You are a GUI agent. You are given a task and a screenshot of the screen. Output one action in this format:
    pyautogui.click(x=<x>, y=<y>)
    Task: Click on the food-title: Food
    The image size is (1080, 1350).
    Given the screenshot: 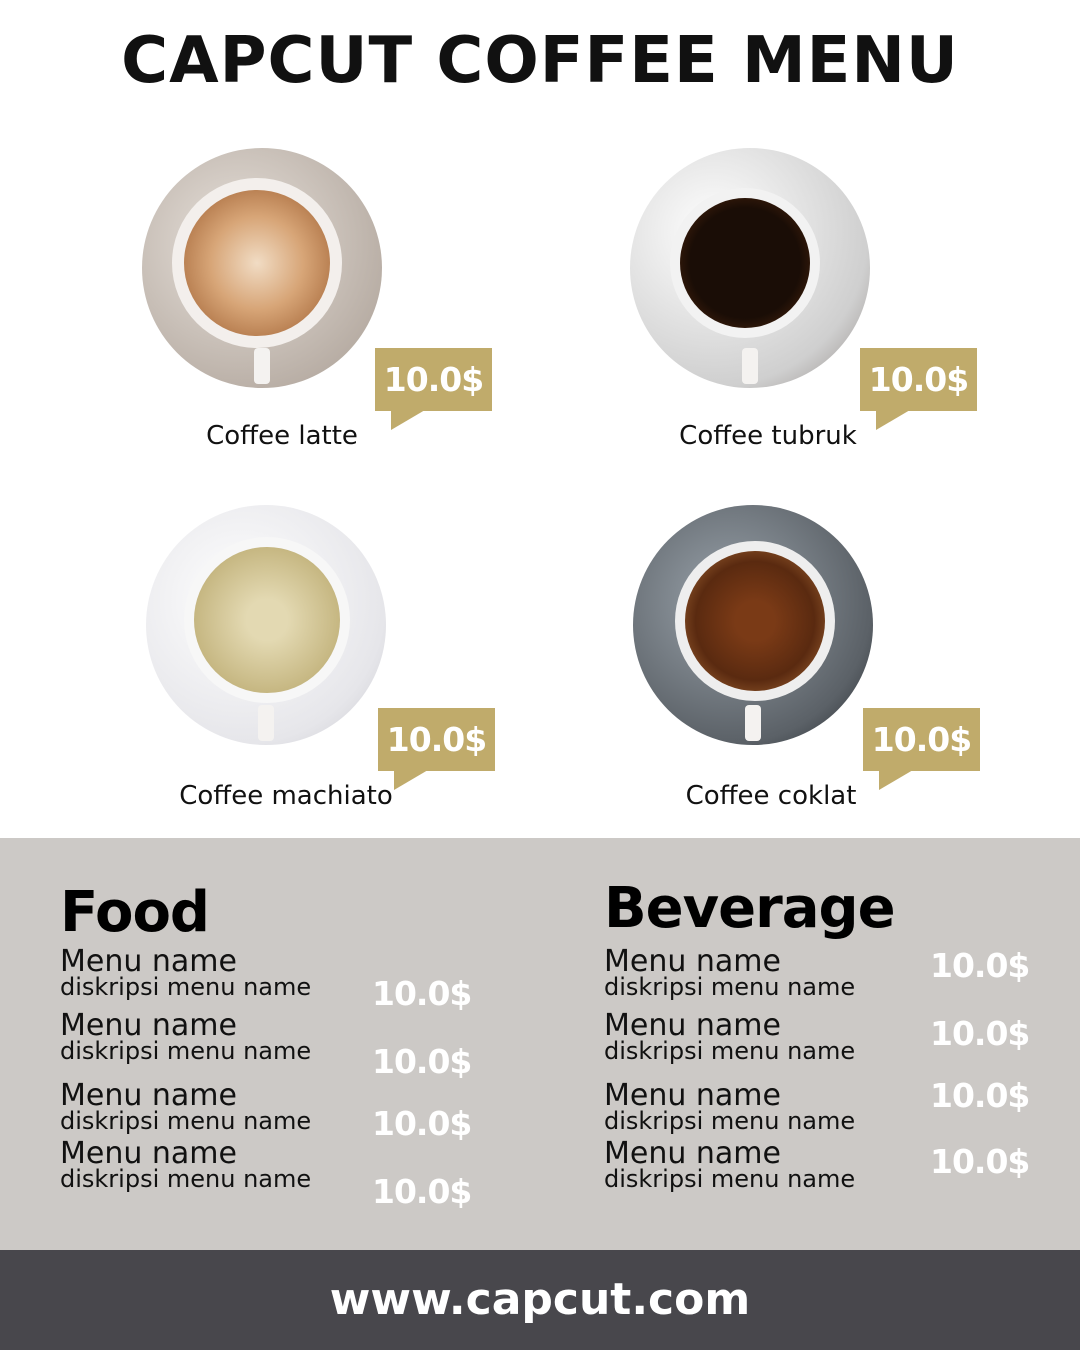 What is the action you would take?
    pyautogui.click(x=135, y=912)
    